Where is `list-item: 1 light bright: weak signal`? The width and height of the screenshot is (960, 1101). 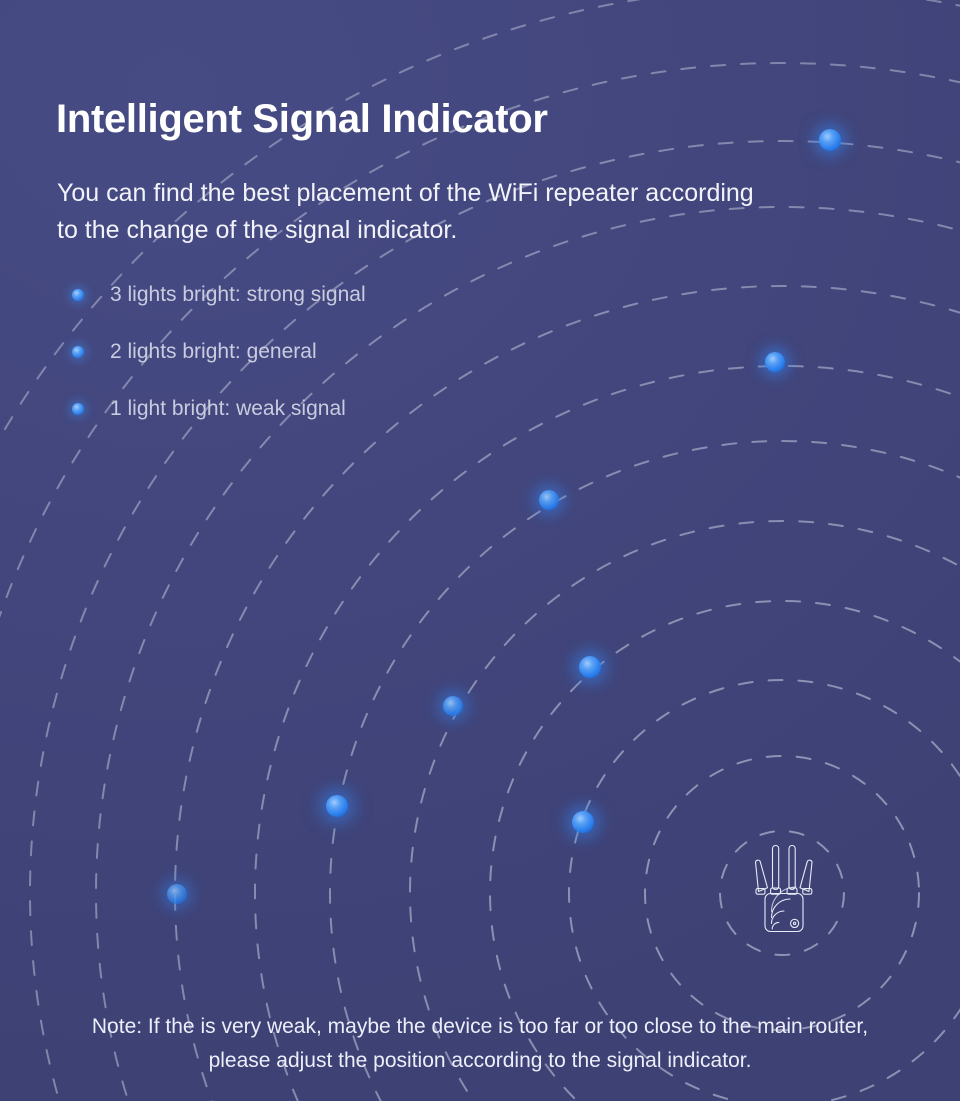
list-item: 1 light bright: weak signal is located at coordinates (328, 420).